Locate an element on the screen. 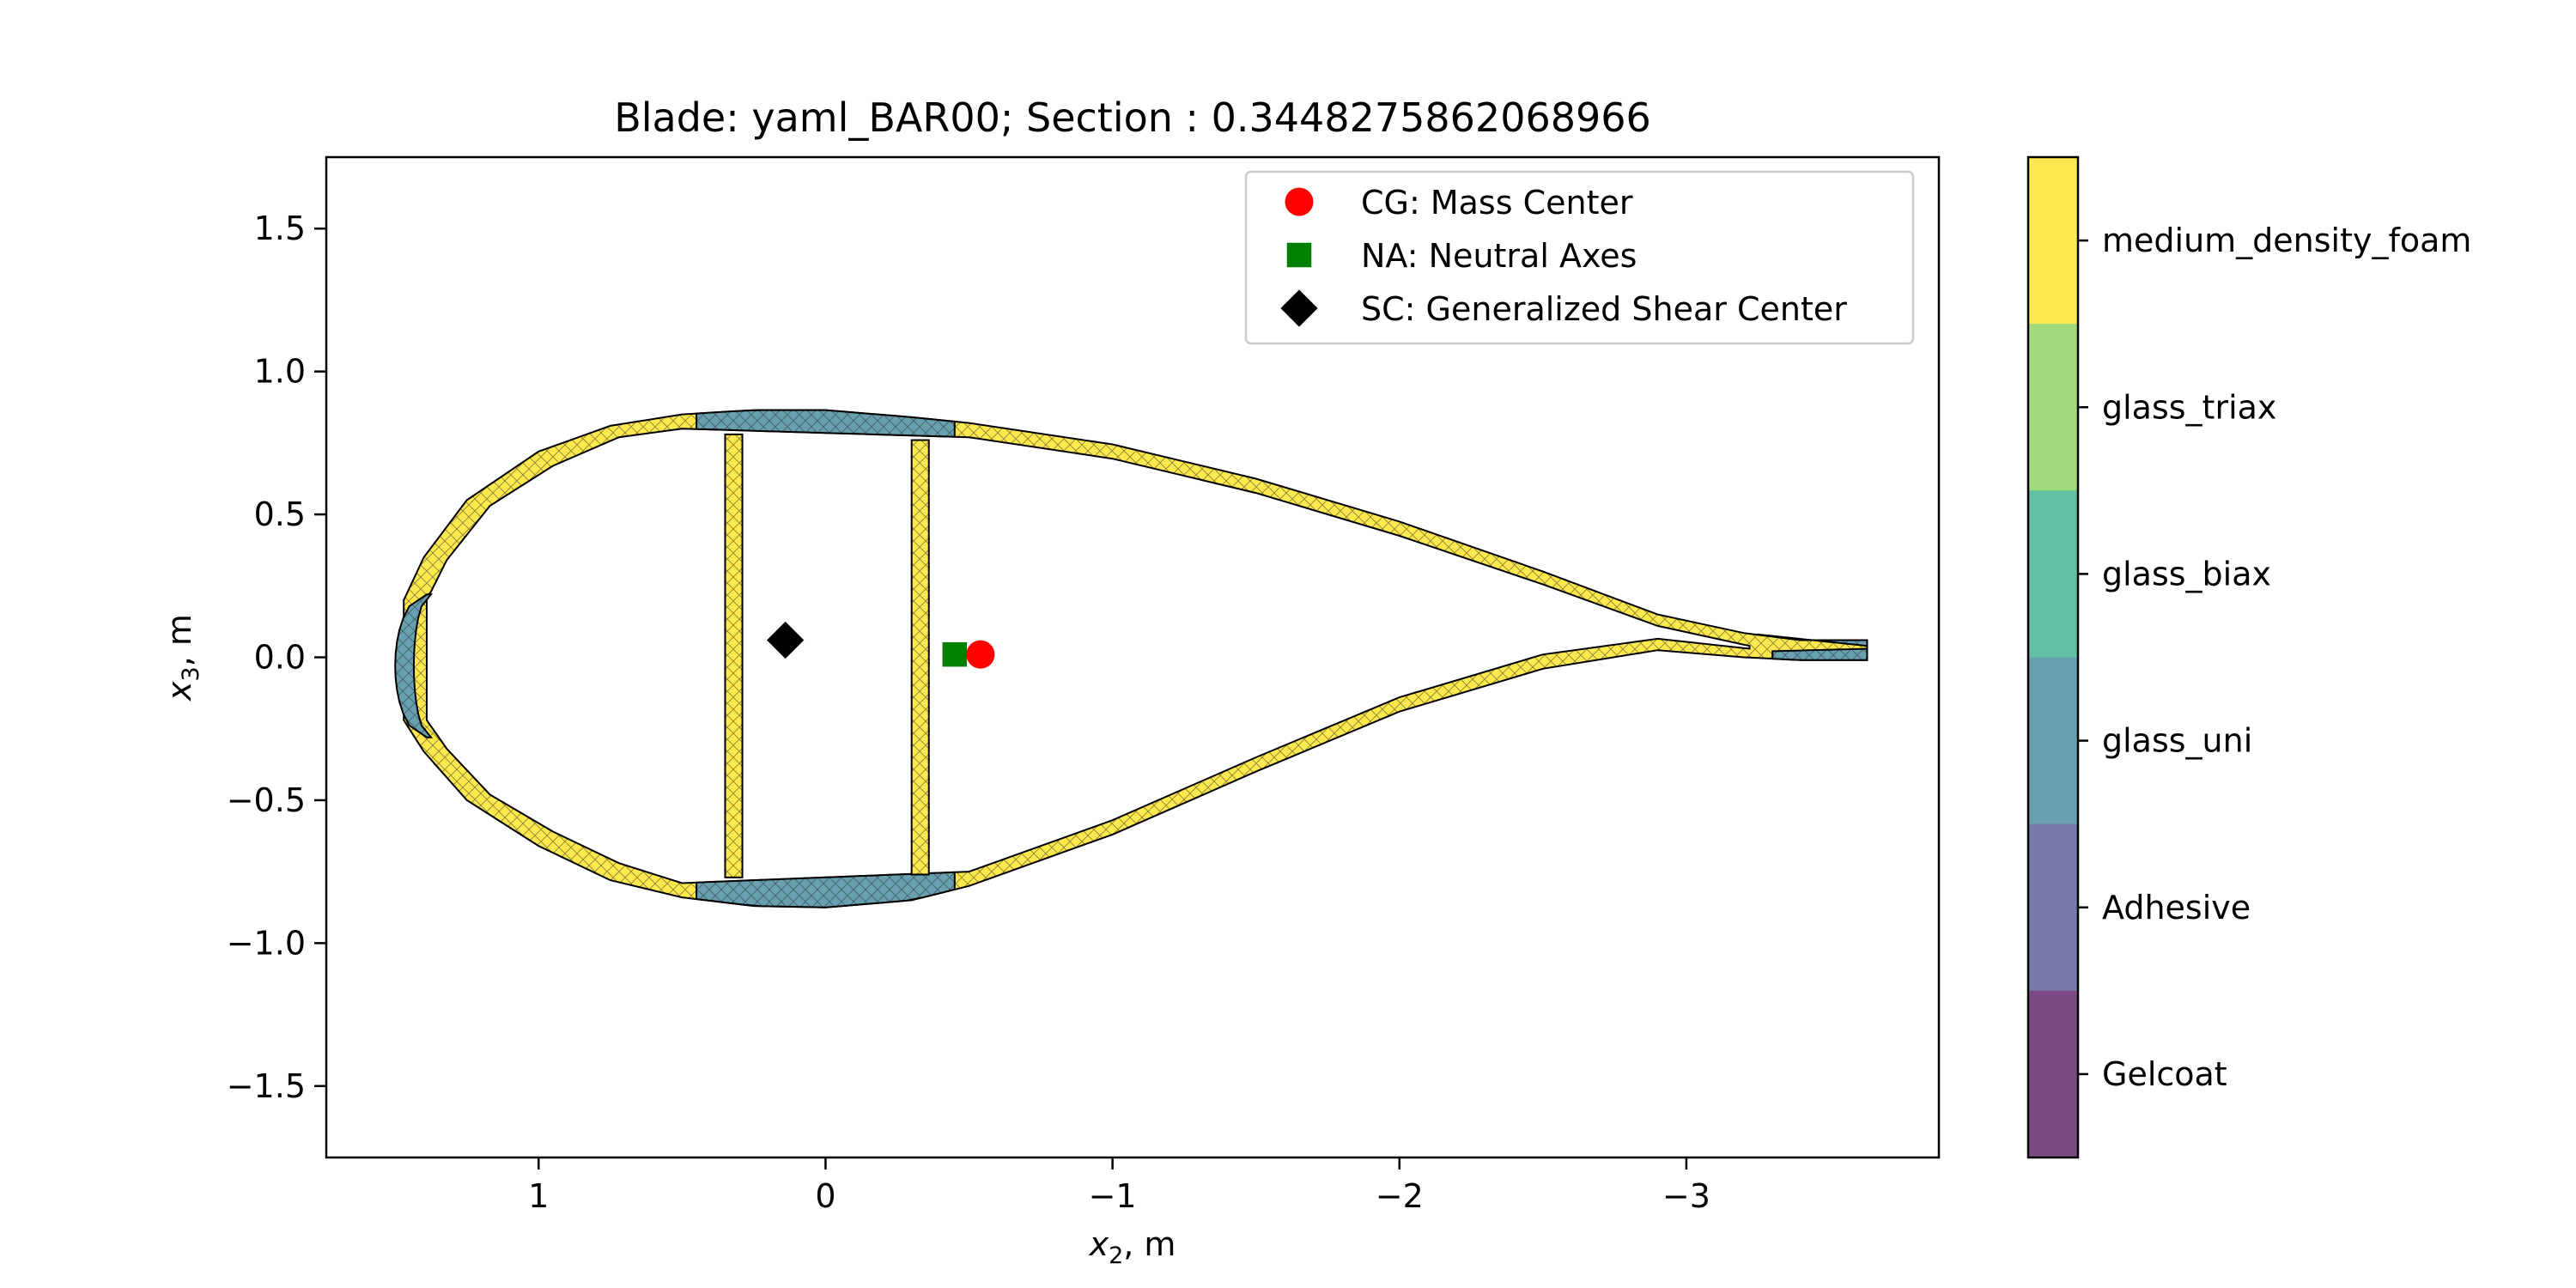 This screenshot has height=1288, width=2576. y-tick-label: −1.0 is located at coordinates (266, 943).